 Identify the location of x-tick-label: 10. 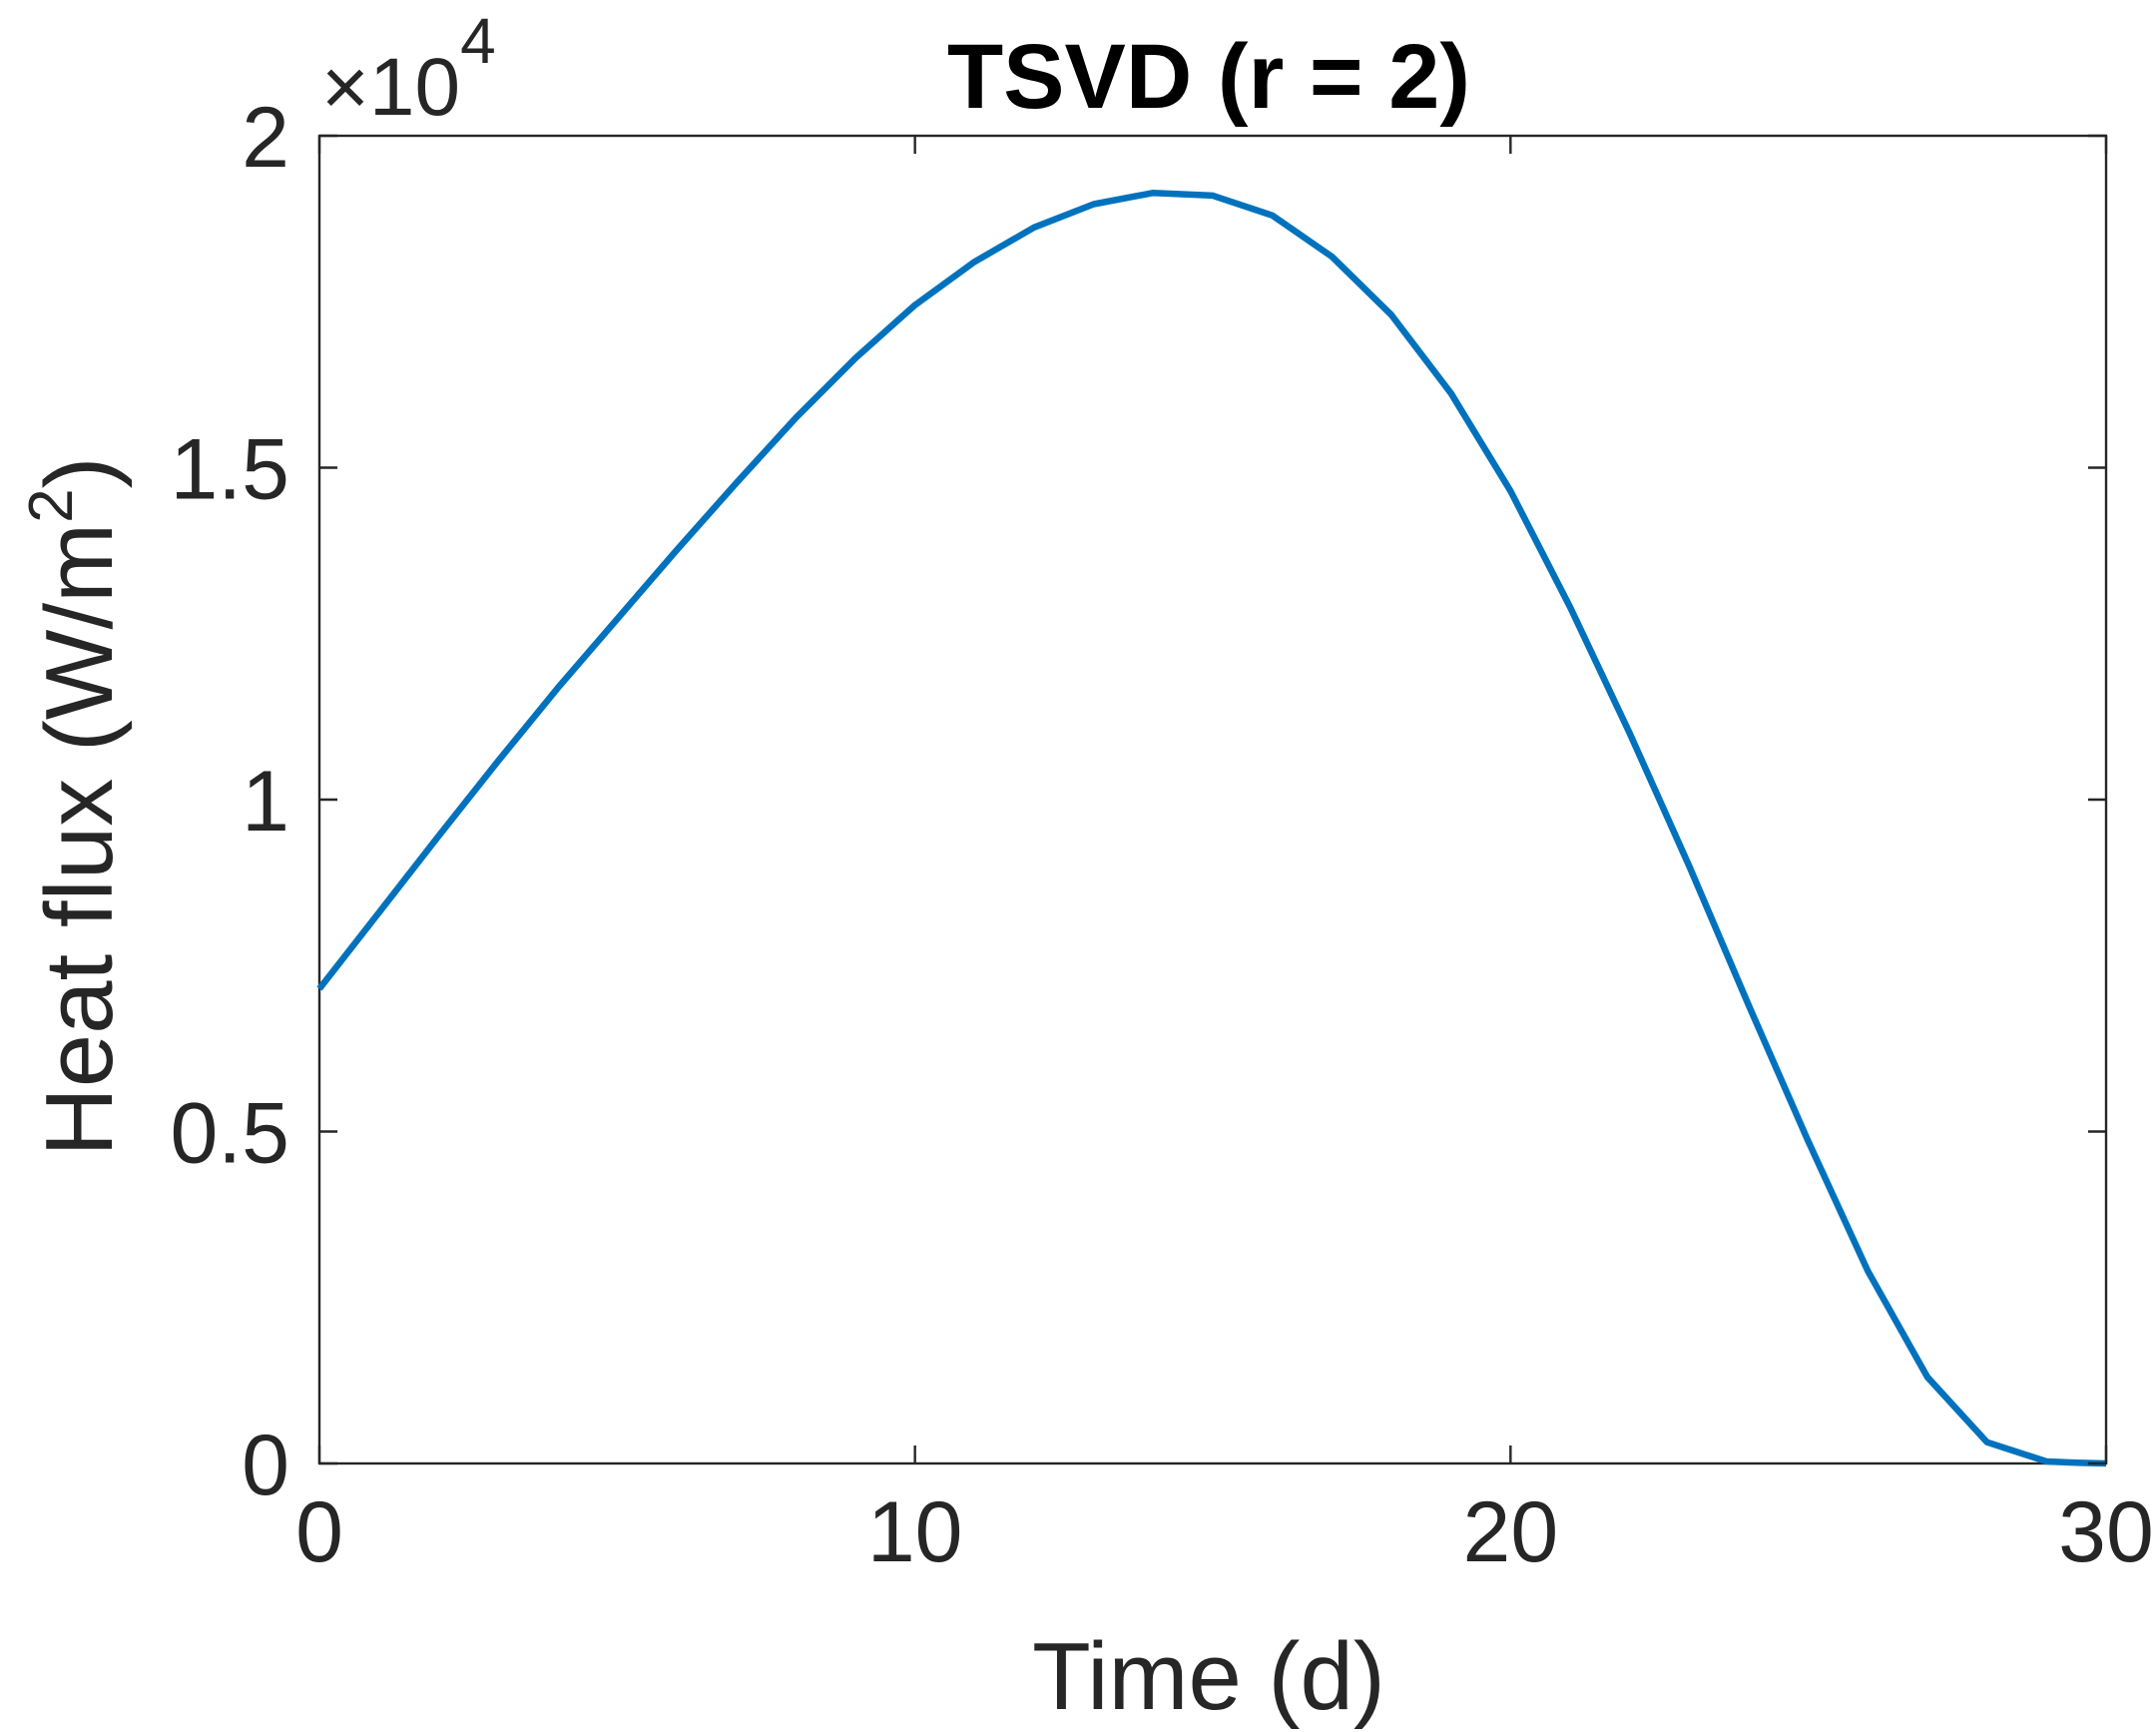
(915, 1532).